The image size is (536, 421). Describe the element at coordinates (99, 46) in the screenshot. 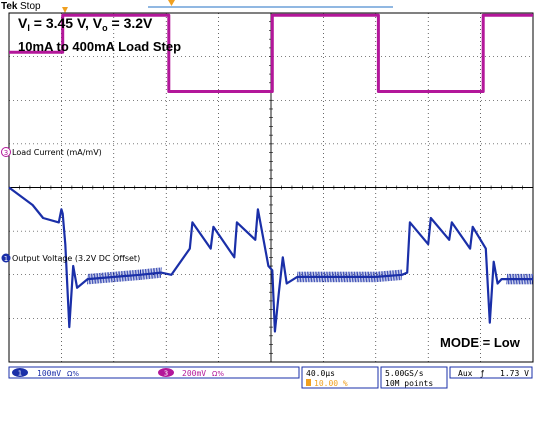

I see `load-step-annotation: 10mA to 400mA Load Step` at that location.